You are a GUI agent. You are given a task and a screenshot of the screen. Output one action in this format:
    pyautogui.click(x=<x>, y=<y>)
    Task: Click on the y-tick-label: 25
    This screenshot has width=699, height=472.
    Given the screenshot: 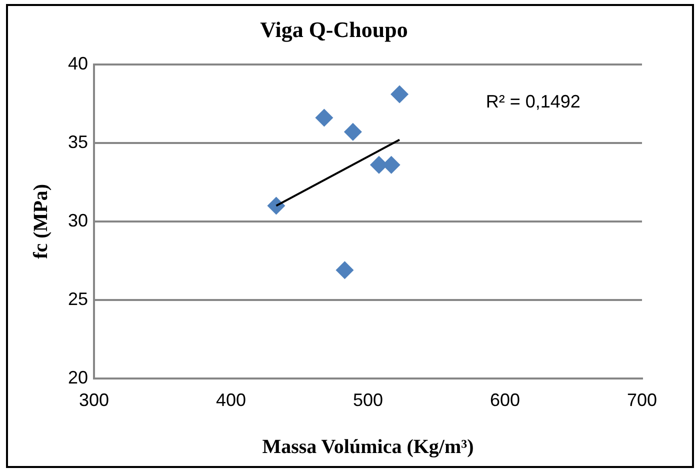 What is the action you would take?
    pyautogui.click(x=78, y=298)
    